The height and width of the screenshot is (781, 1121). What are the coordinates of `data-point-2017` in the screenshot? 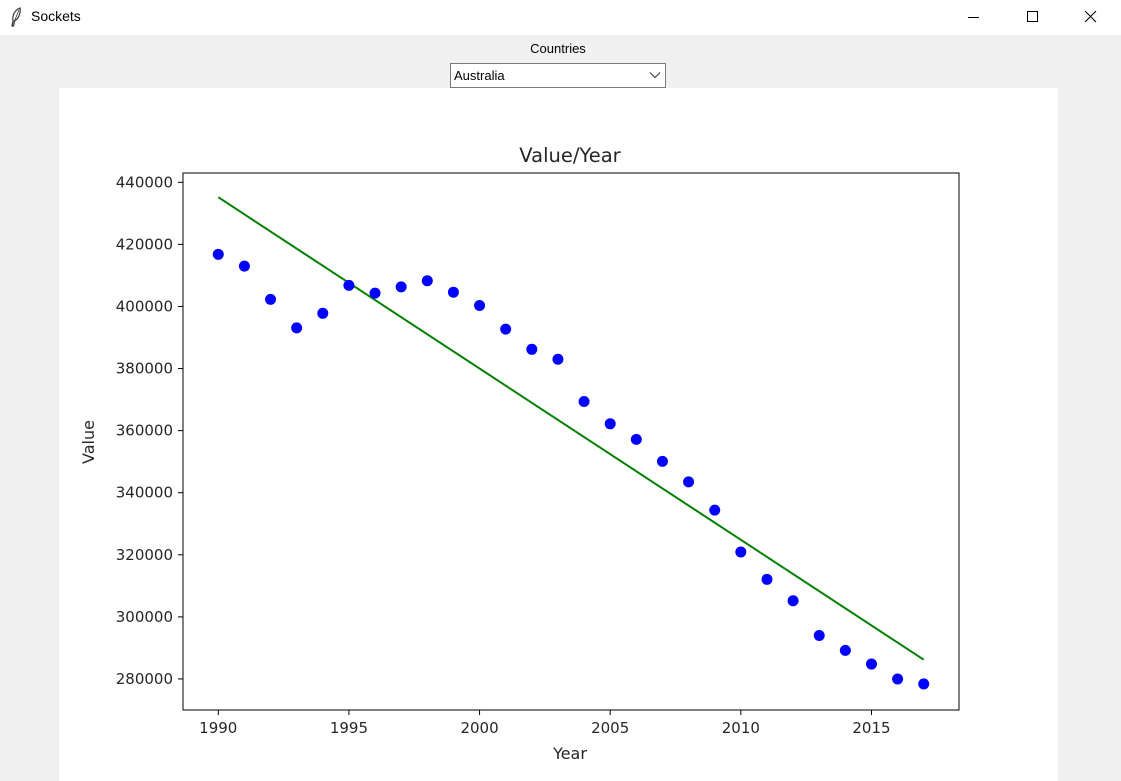 It's located at (924, 684).